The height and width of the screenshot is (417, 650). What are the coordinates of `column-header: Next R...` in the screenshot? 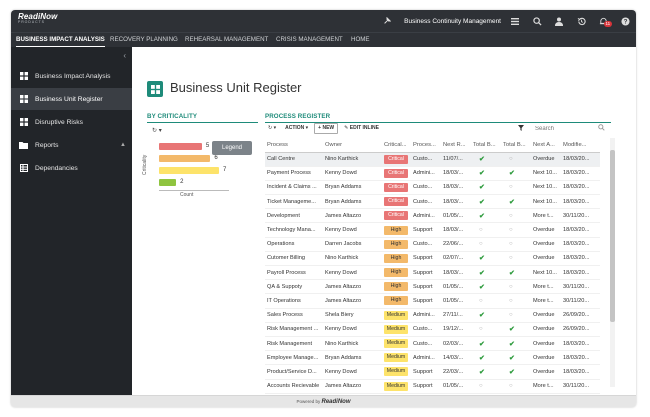 It's located at (456, 145).